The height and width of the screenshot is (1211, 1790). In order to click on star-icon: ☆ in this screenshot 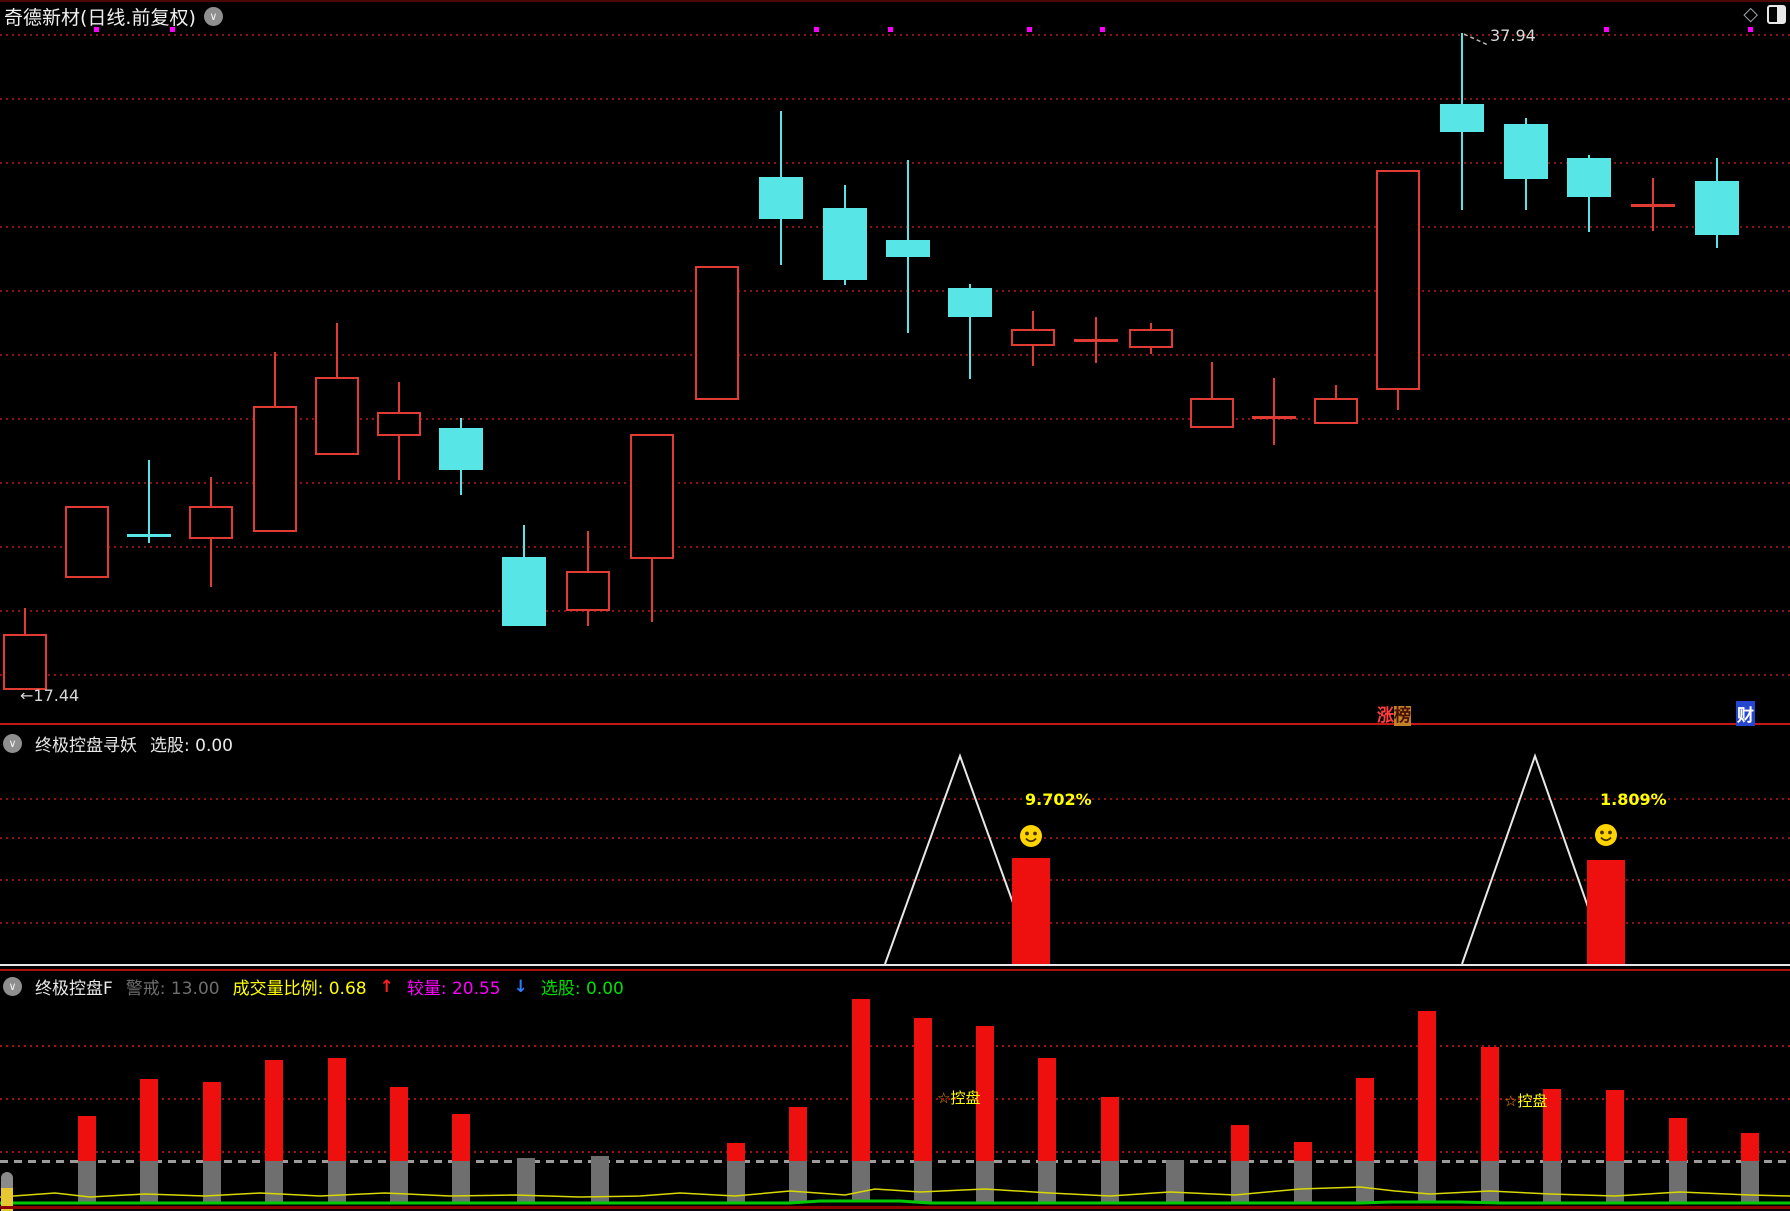, I will do `click(1511, 1101)`.